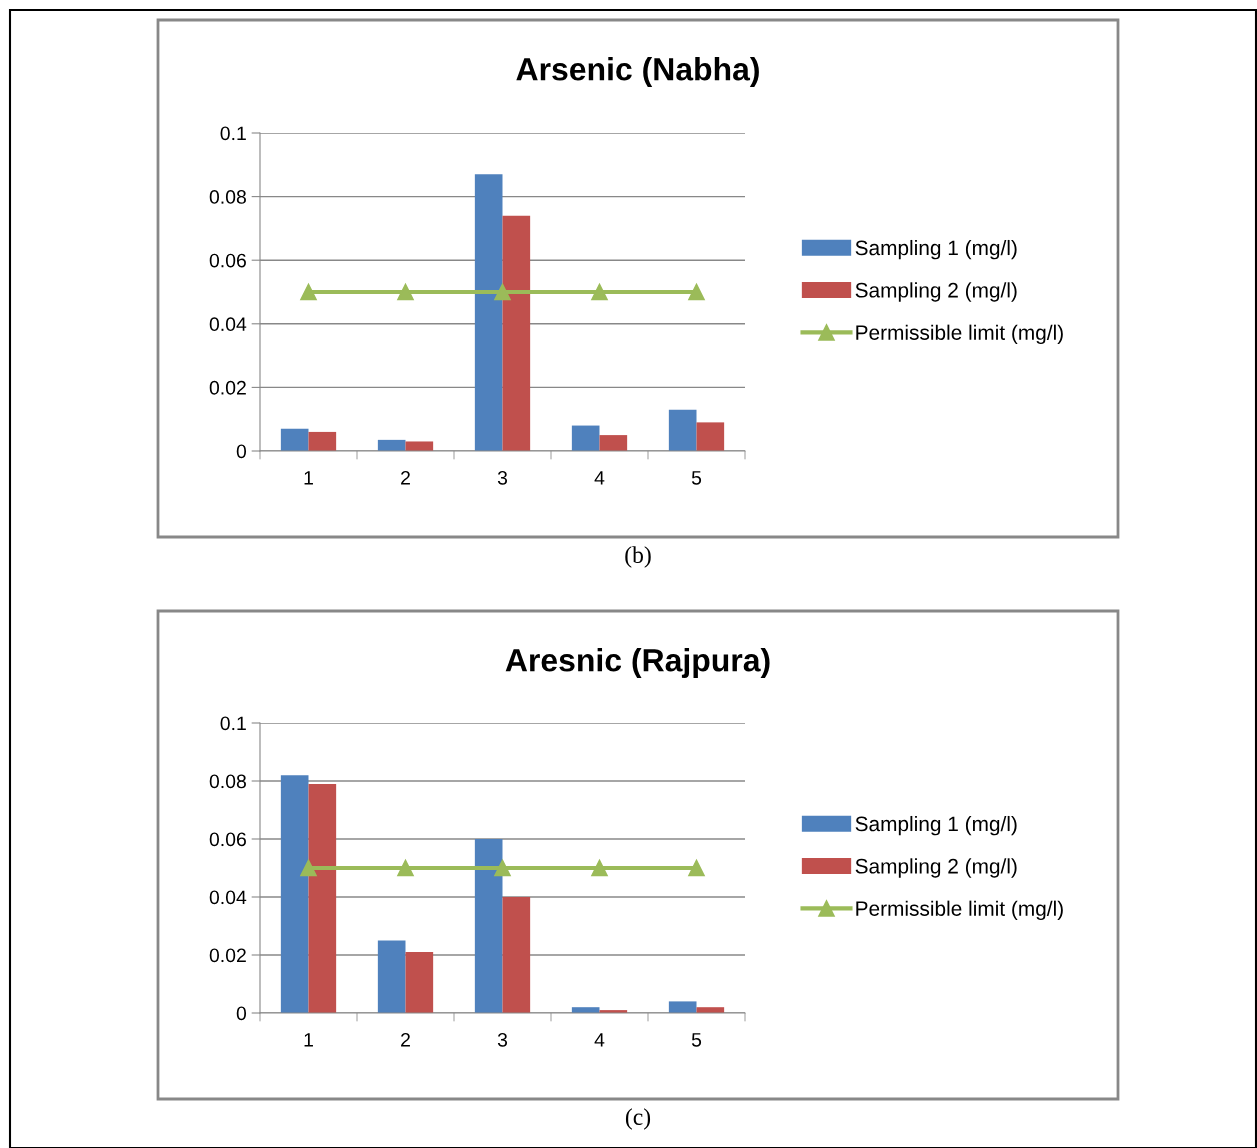 This screenshot has height=1148, width=1257. Describe the element at coordinates (637, 72) in the screenshot. I see `chart-title: Arsenic (Nabha)` at that location.